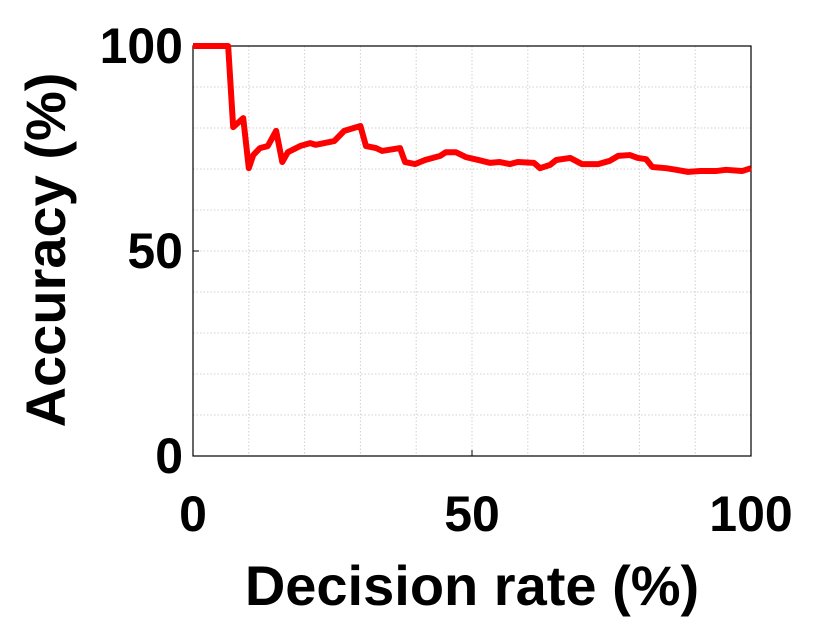 Image resolution: width=830 pixels, height=624 pixels. I want to click on x-tick-label: 0, so click(193, 514).